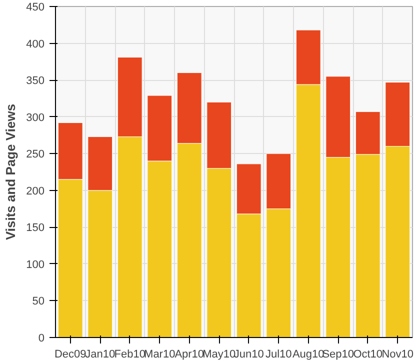 The image size is (416, 363). What do you see at coordinates (38, 302) in the screenshot?
I see `y-tick-label: 50` at bounding box center [38, 302].